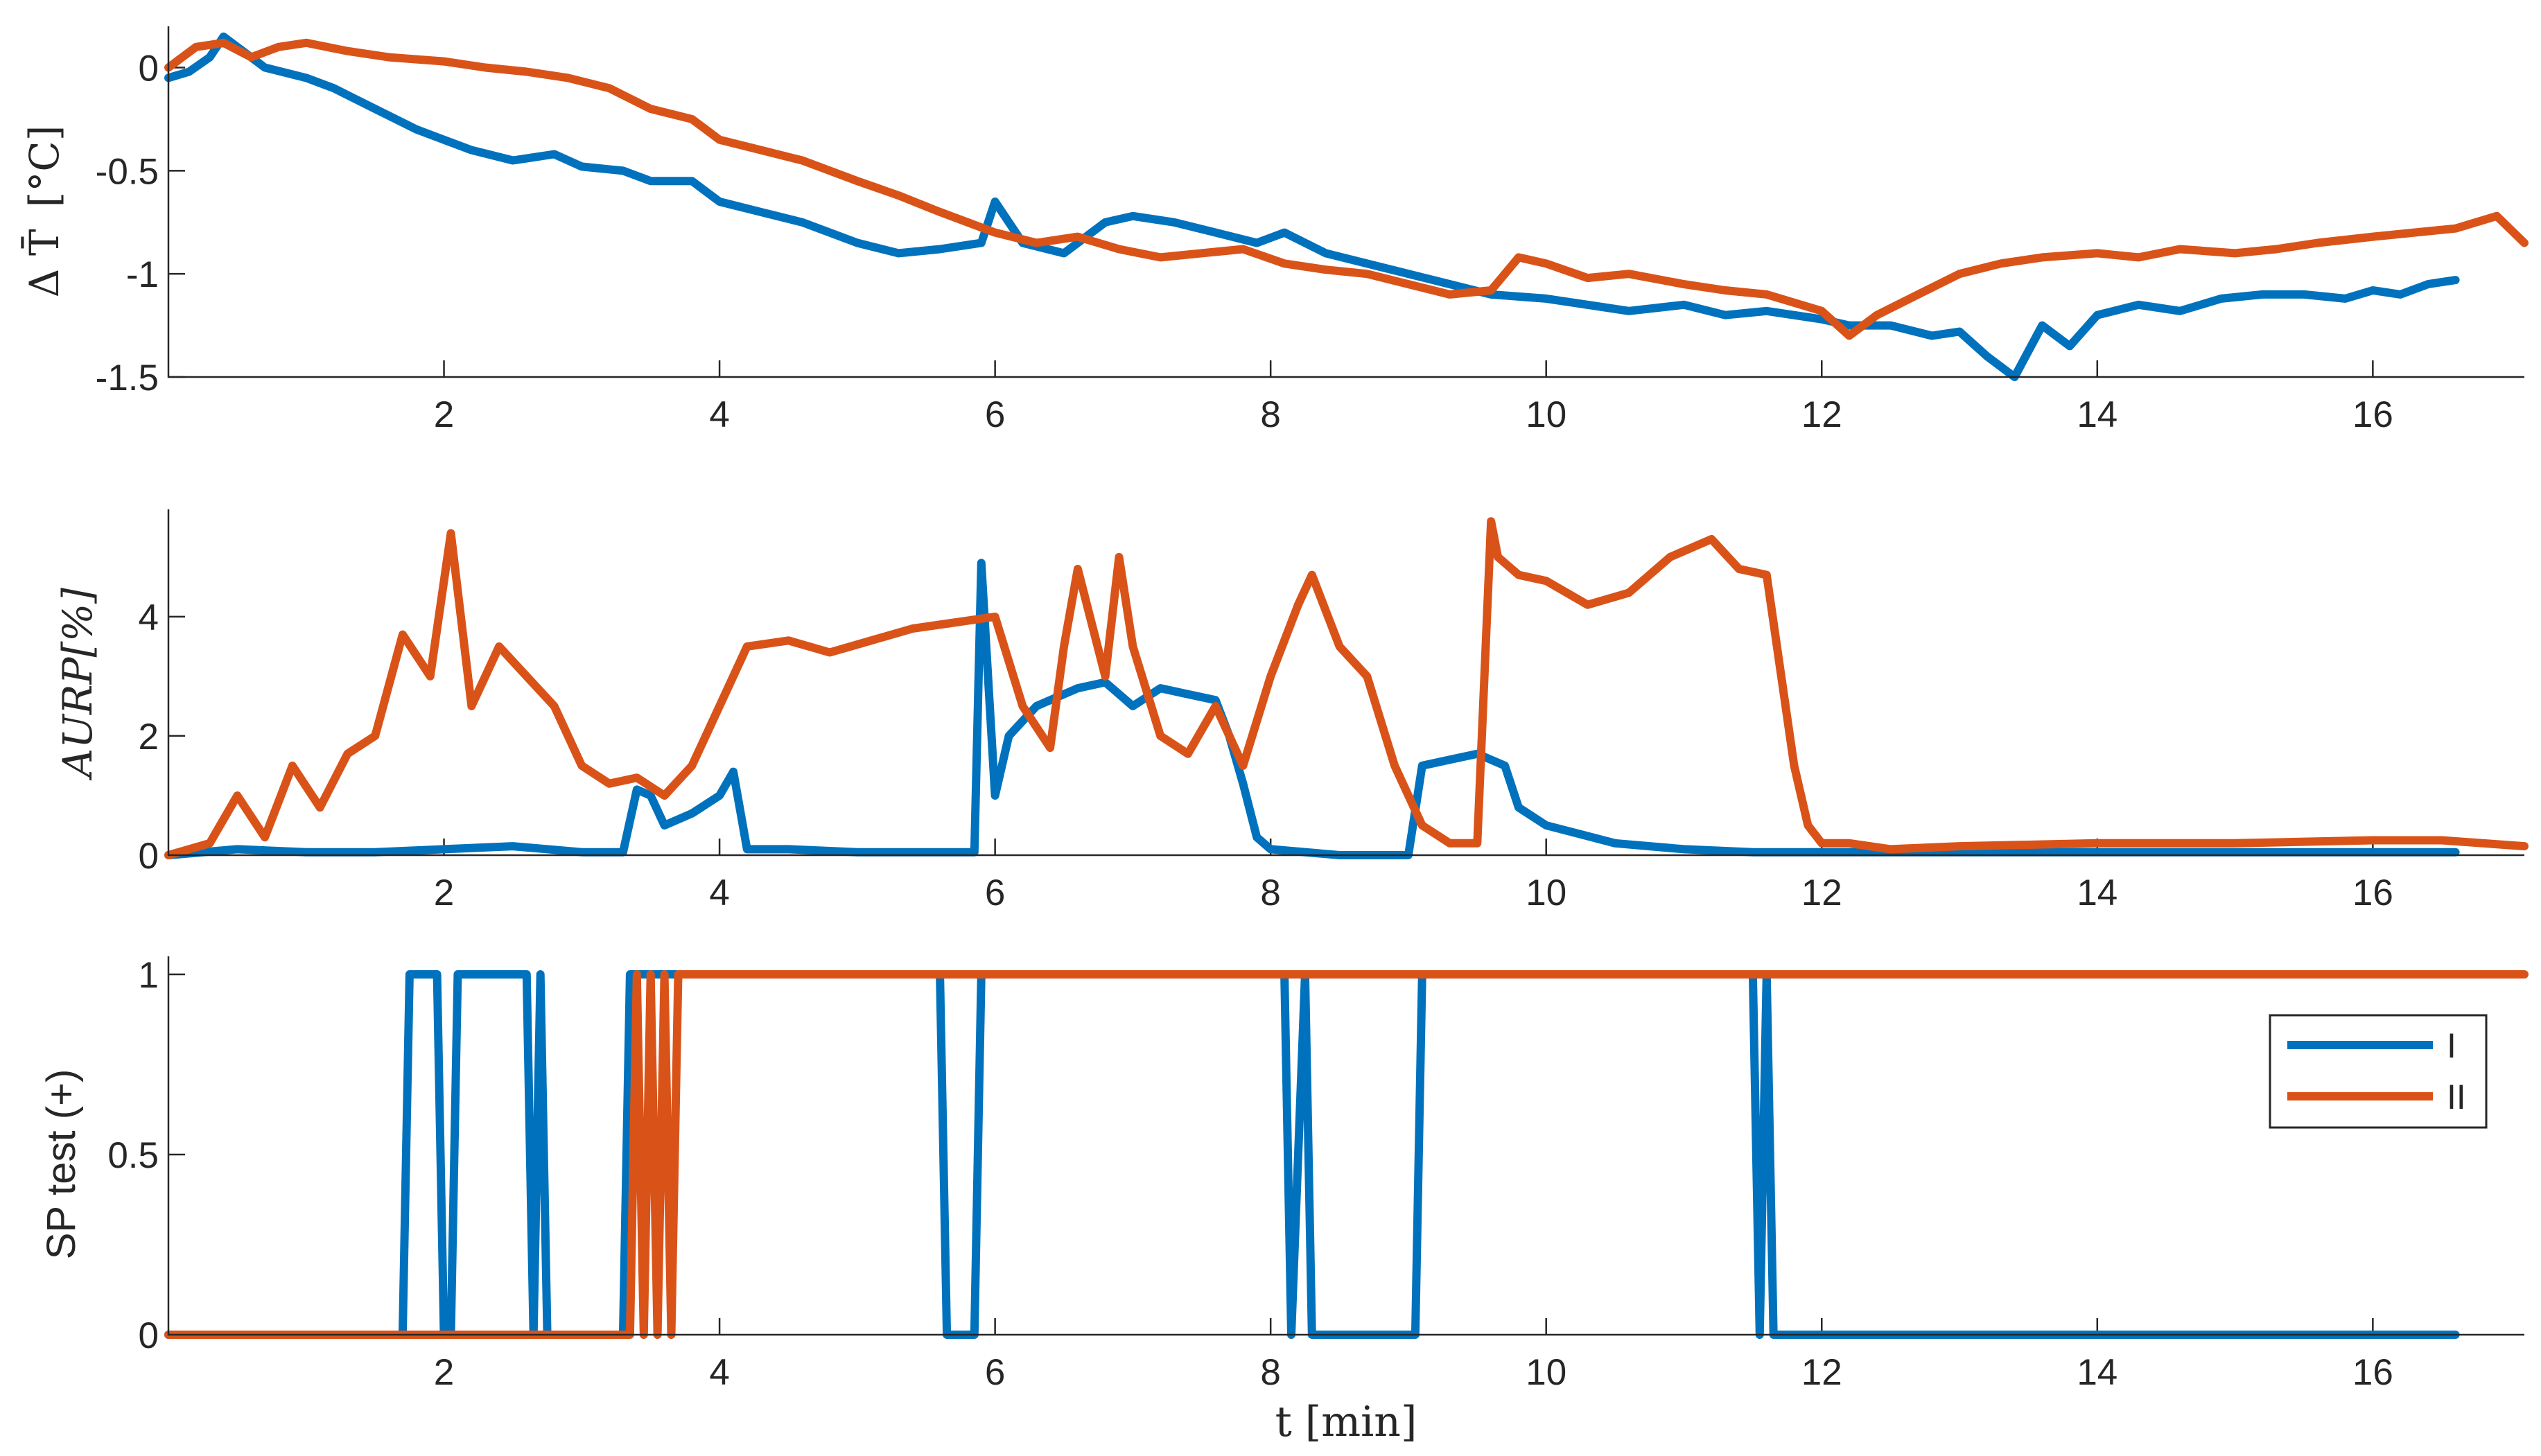 This screenshot has height=1456, width=2541. Describe the element at coordinates (995, 414) in the screenshot. I see `temperature-xtick-label: 6` at that location.